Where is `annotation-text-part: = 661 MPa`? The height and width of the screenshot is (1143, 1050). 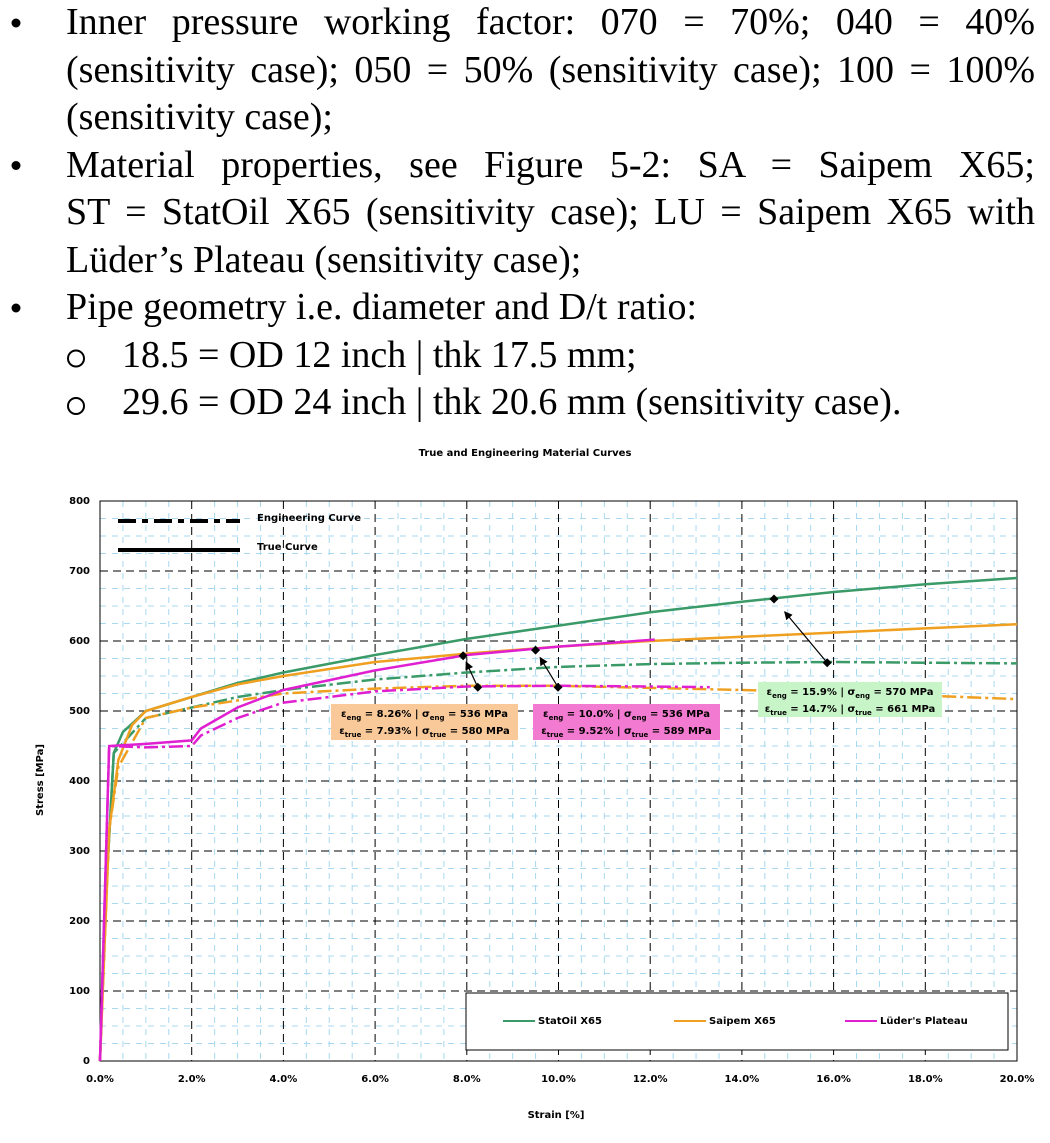 annotation-text-part: = 661 MPa is located at coordinates (903, 709).